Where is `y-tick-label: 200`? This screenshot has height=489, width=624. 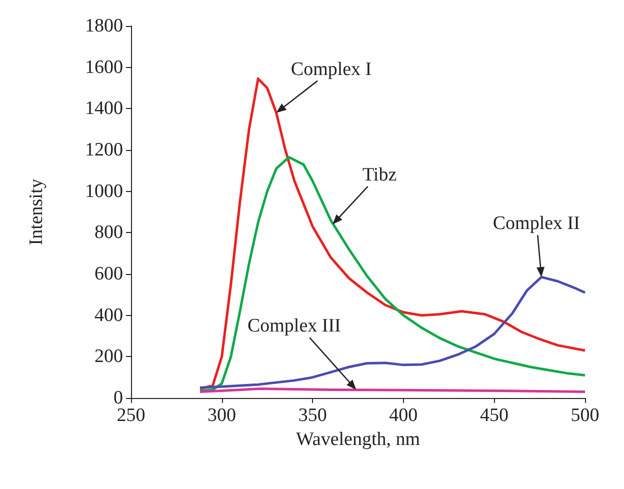 y-tick-label: 200 is located at coordinates (108, 357).